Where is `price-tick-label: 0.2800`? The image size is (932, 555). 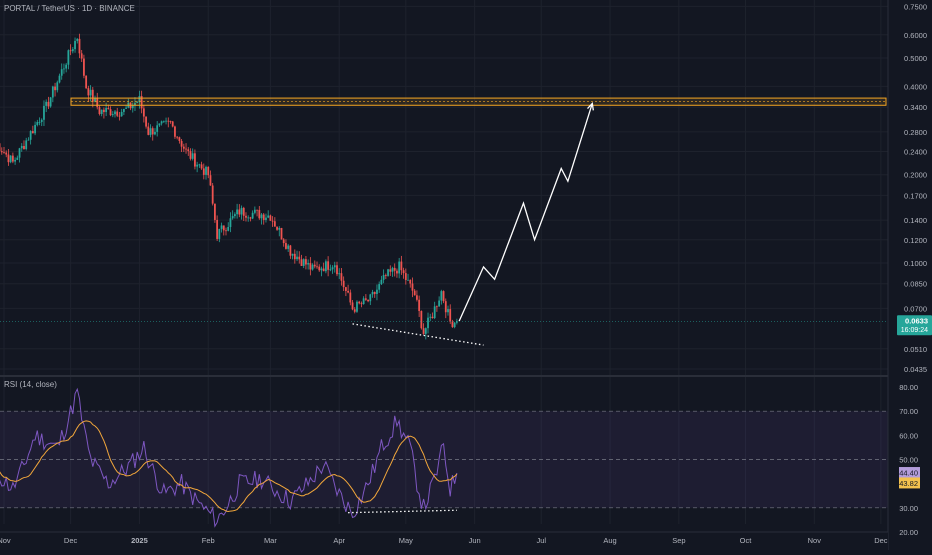 price-tick-label: 0.2800 is located at coordinates (915, 132).